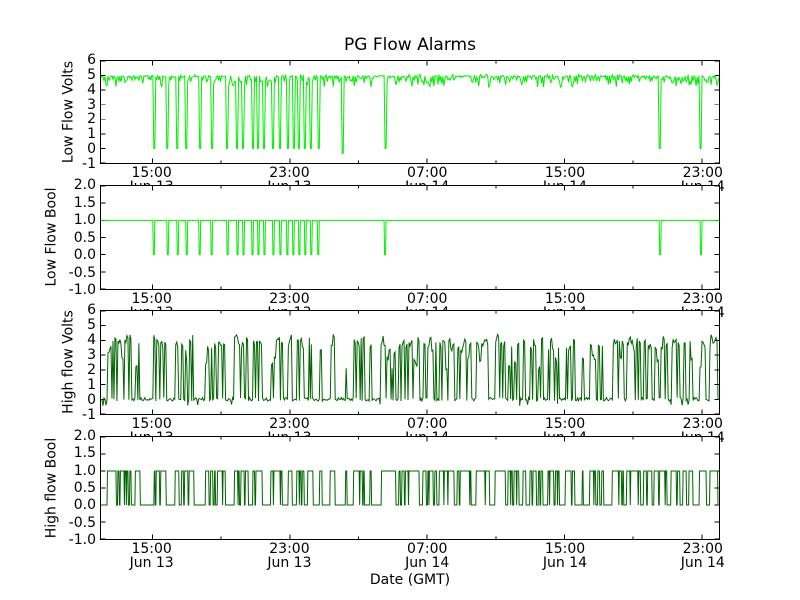 Image resolution: width=800 pixels, height=600 pixels. What do you see at coordinates (91, 119) in the screenshot?
I see `y-tick-label-low-flow-volts: 2` at bounding box center [91, 119].